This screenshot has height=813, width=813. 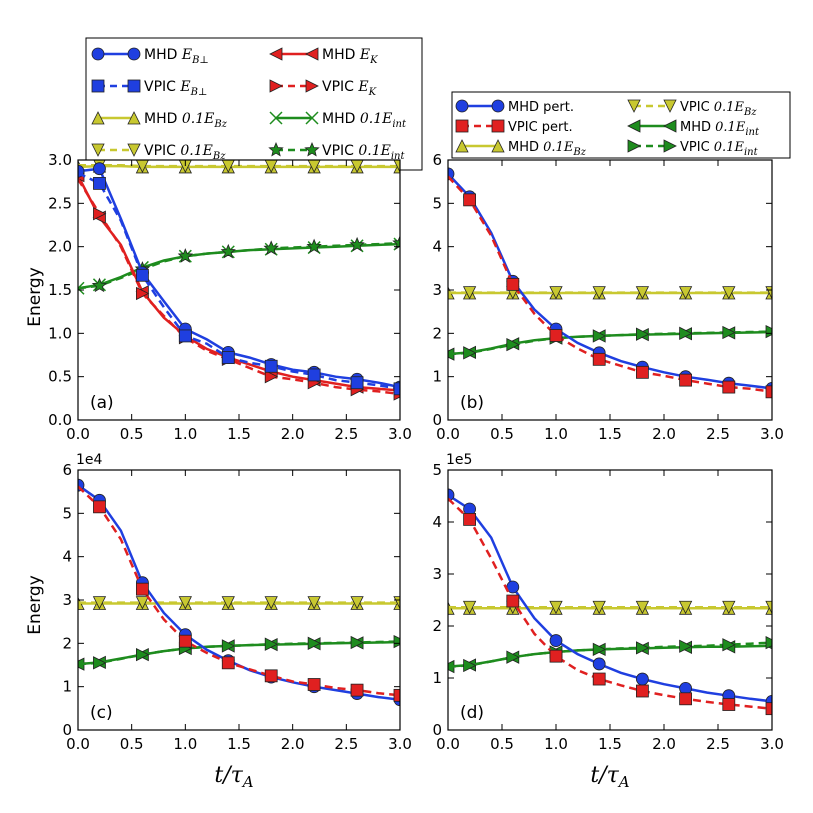 I want to click on panel-label: (a), so click(x=102, y=403).